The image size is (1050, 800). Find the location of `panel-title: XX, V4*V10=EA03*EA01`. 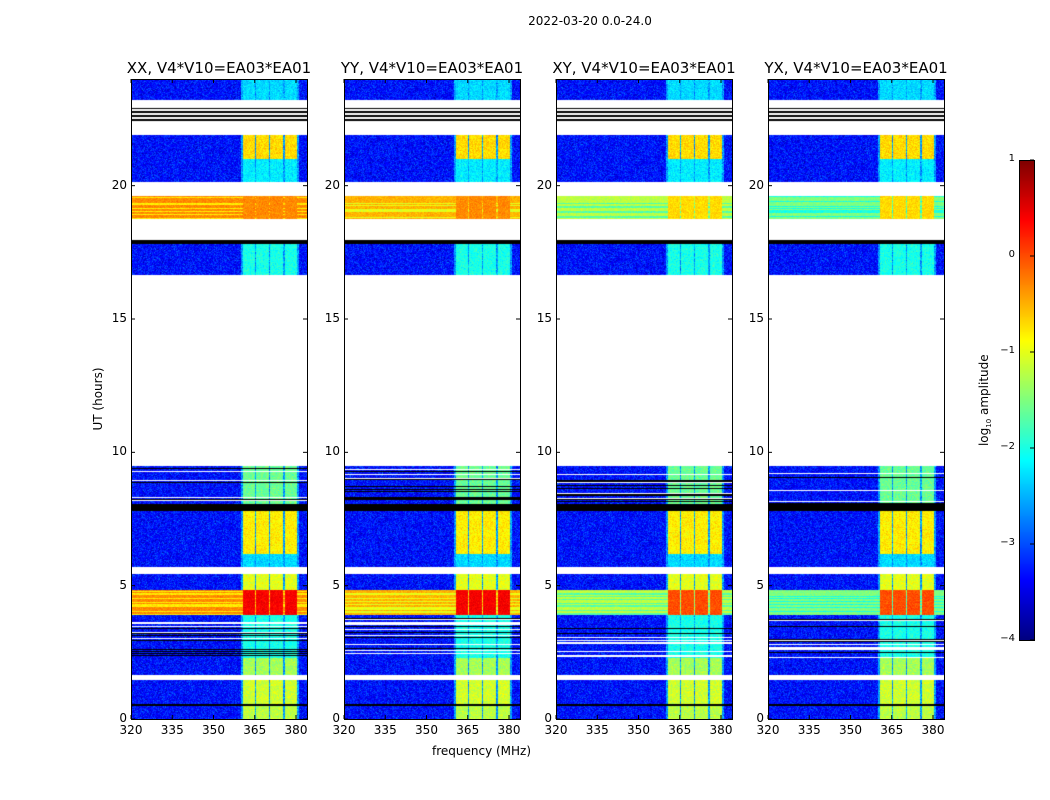

panel-title: XX, V4*V10=EA03*EA01 is located at coordinates (219, 68).